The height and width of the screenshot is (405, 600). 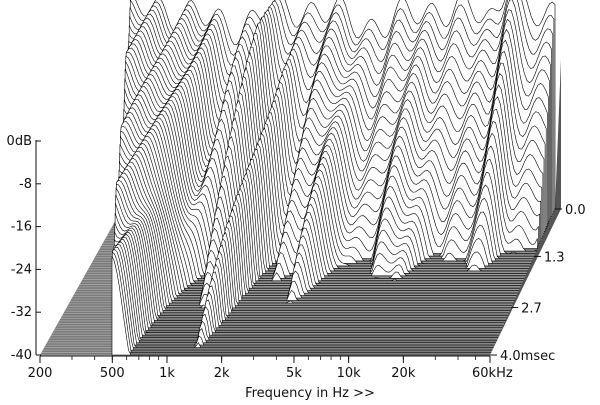 I want to click on x-tick-label: 200, so click(x=40, y=373).